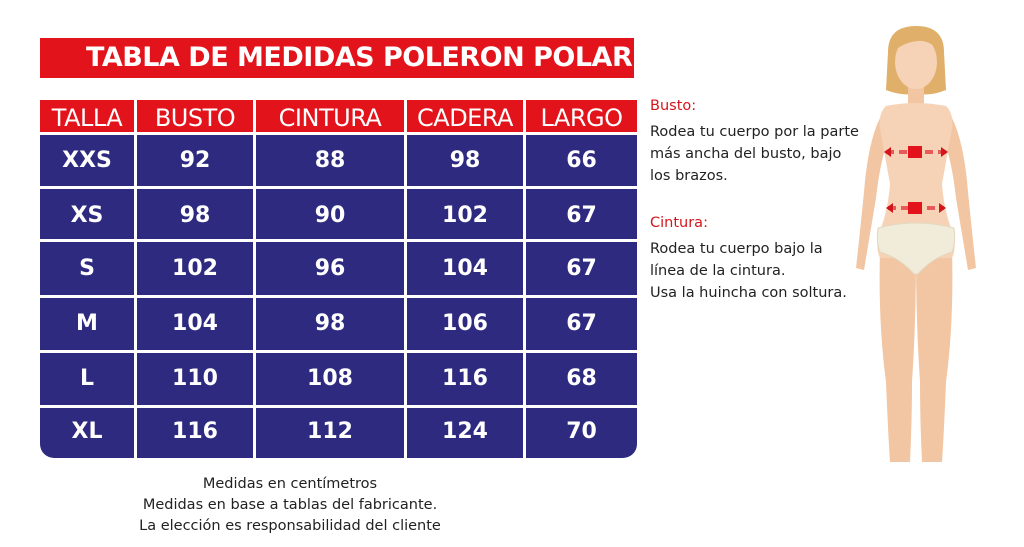 Image resolution: width=1024 pixels, height=547 pixels. What do you see at coordinates (330, 268) in the screenshot?
I see `cell-cintura: 96` at bounding box center [330, 268].